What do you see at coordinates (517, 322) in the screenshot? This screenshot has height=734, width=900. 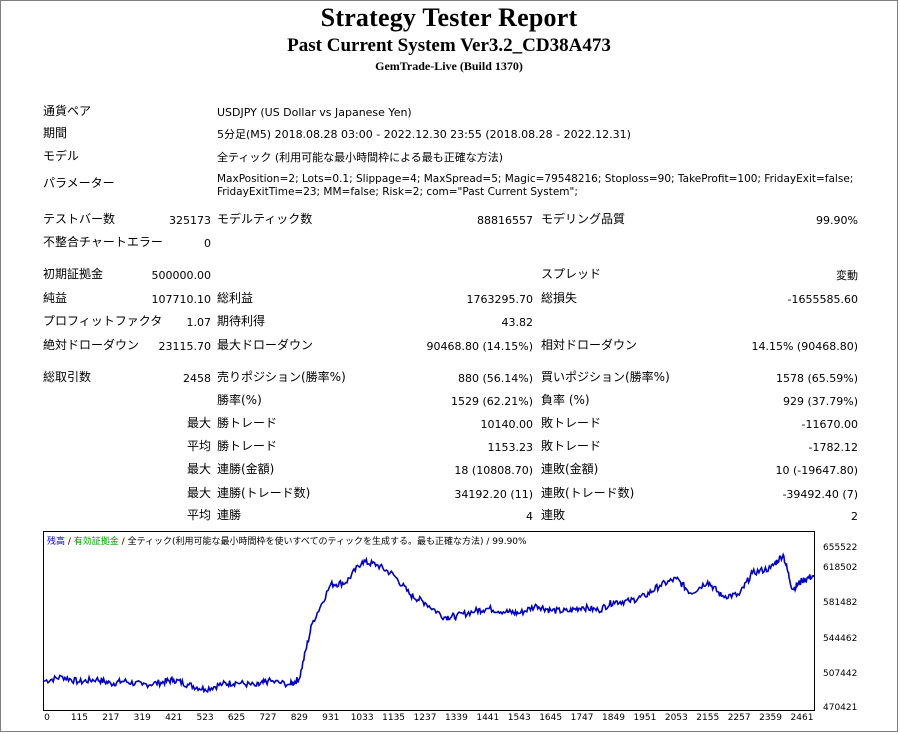 I see `expected-value: 43.82` at bounding box center [517, 322].